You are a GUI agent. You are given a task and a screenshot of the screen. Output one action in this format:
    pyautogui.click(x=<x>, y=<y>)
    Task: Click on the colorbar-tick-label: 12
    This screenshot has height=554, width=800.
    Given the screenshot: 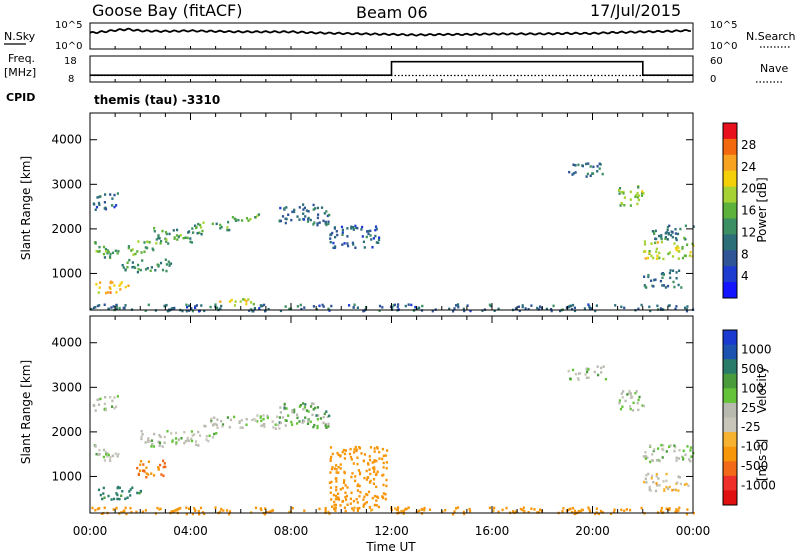 What is the action you would take?
    pyautogui.click(x=748, y=232)
    